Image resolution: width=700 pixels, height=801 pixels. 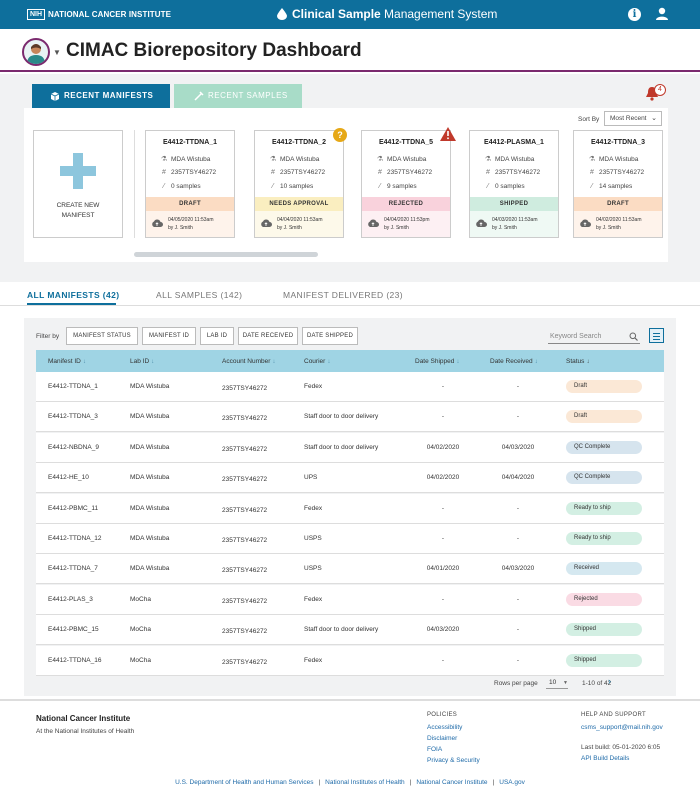 What do you see at coordinates (594, 337) in the screenshot?
I see `keyword-search-input: Keyword Search` at bounding box center [594, 337].